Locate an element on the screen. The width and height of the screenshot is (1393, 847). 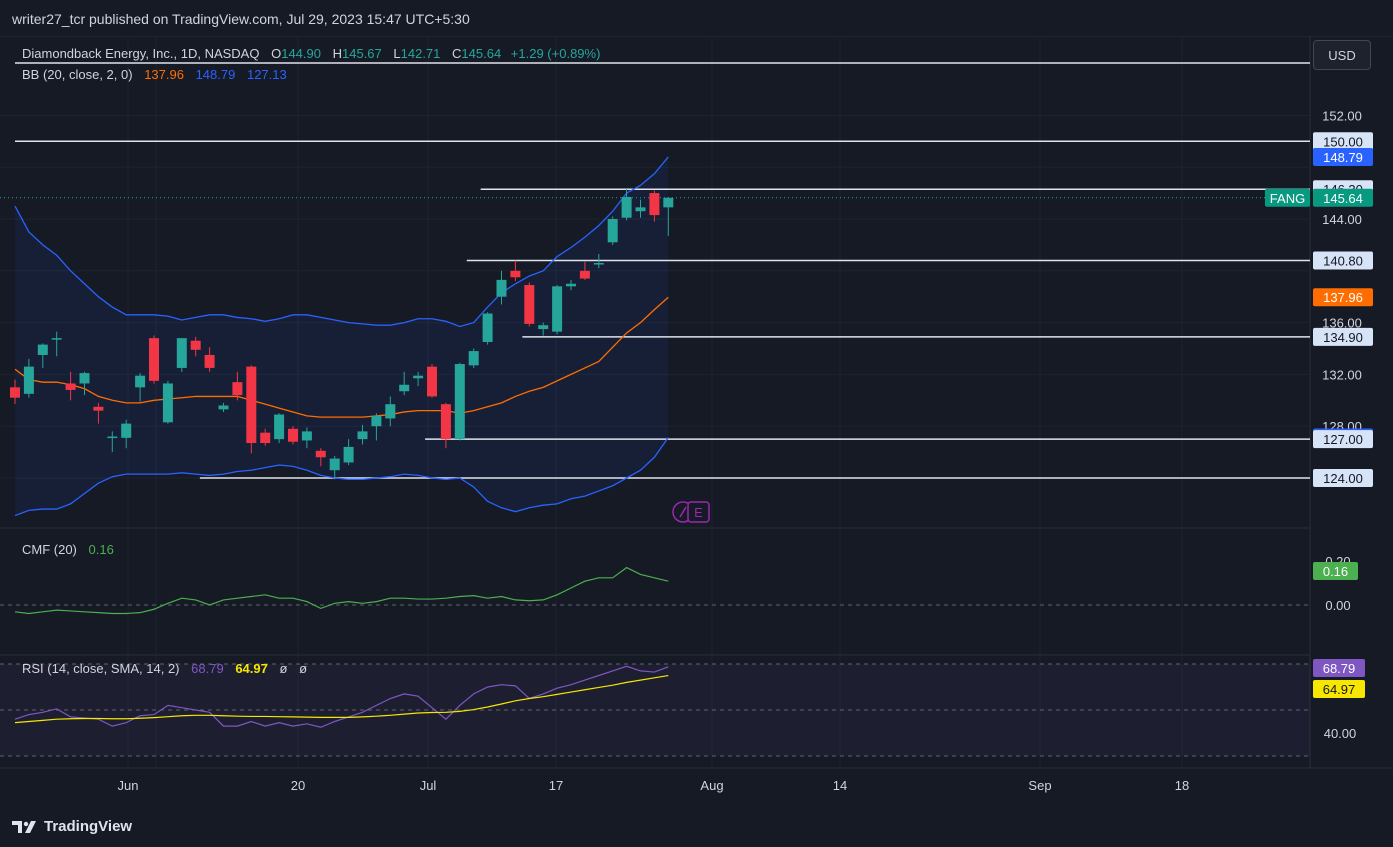
bb-upper-value: 148.79 is located at coordinates (216, 74).